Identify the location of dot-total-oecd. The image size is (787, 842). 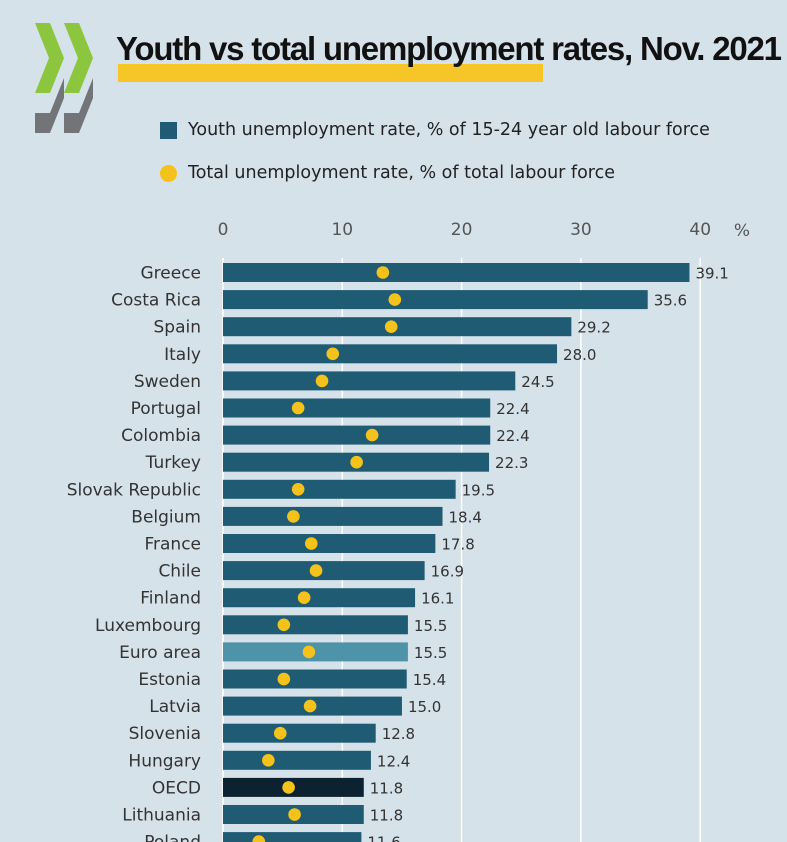
(288, 787).